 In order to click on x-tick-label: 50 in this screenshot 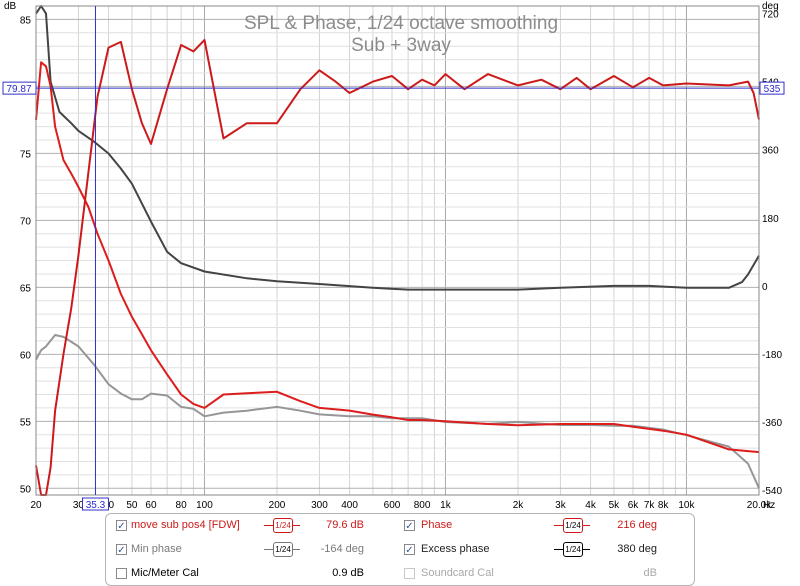, I will do `click(132, 505)`.